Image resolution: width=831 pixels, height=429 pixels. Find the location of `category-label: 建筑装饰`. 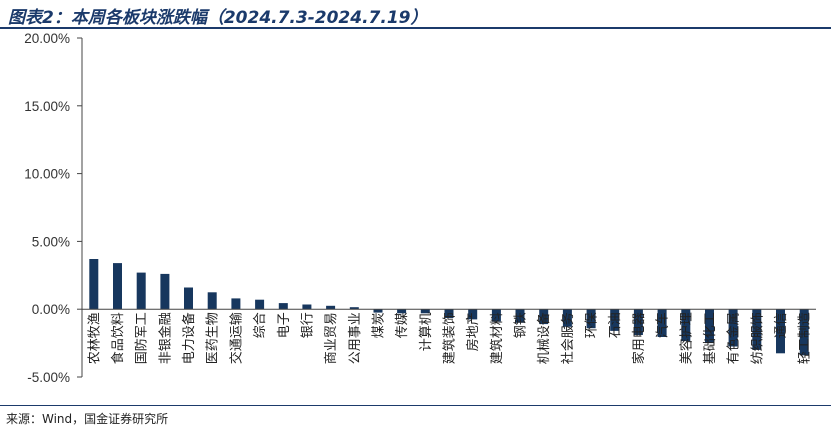

category-label: 建筑装饰 is located at coordinates (450, 338).